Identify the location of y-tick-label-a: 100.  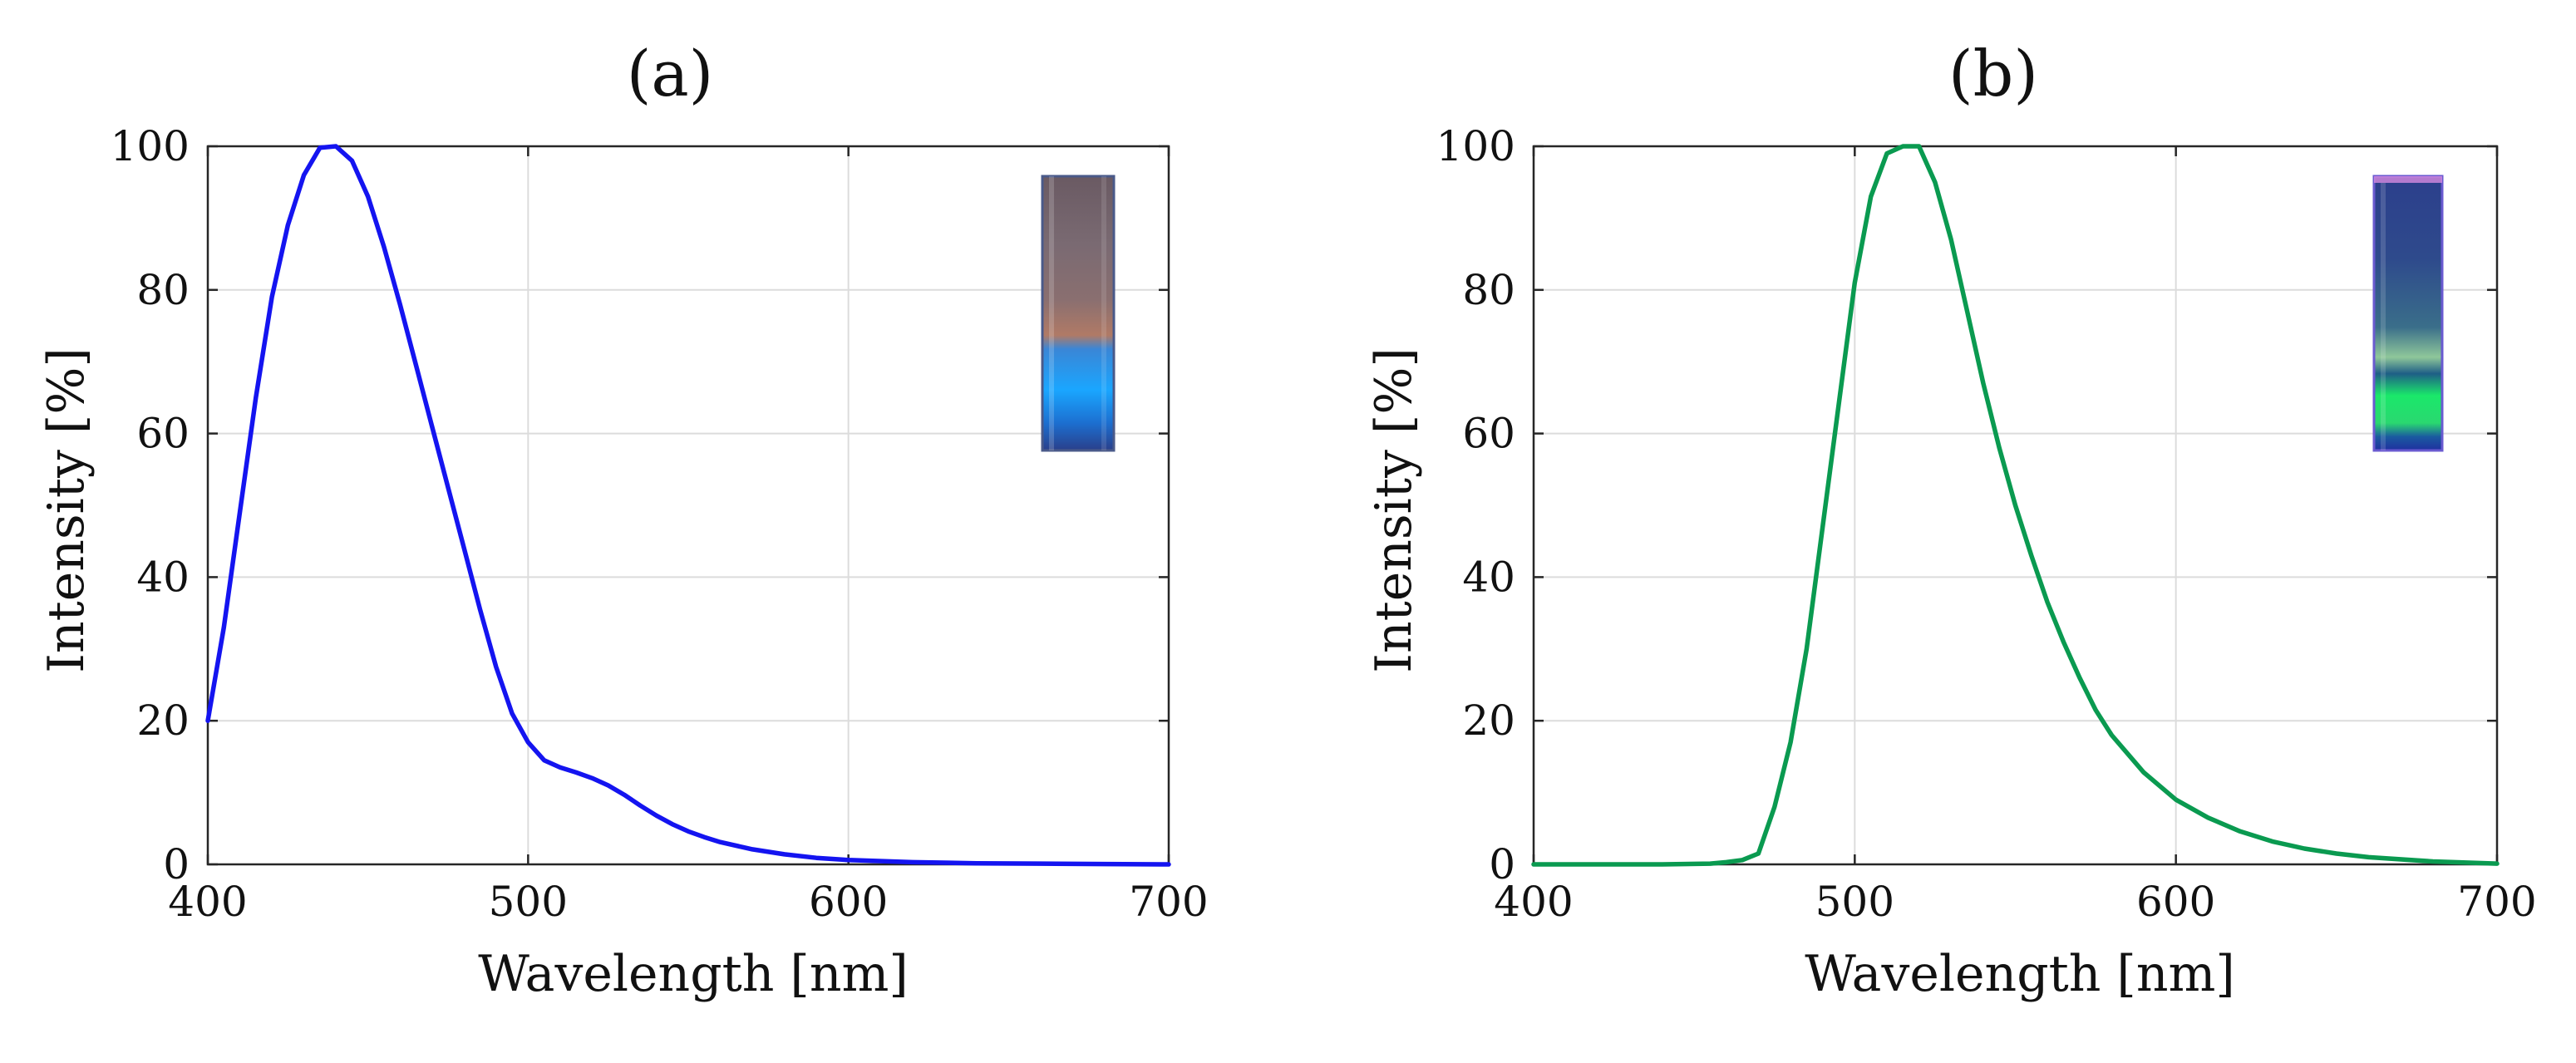
(150, 146).